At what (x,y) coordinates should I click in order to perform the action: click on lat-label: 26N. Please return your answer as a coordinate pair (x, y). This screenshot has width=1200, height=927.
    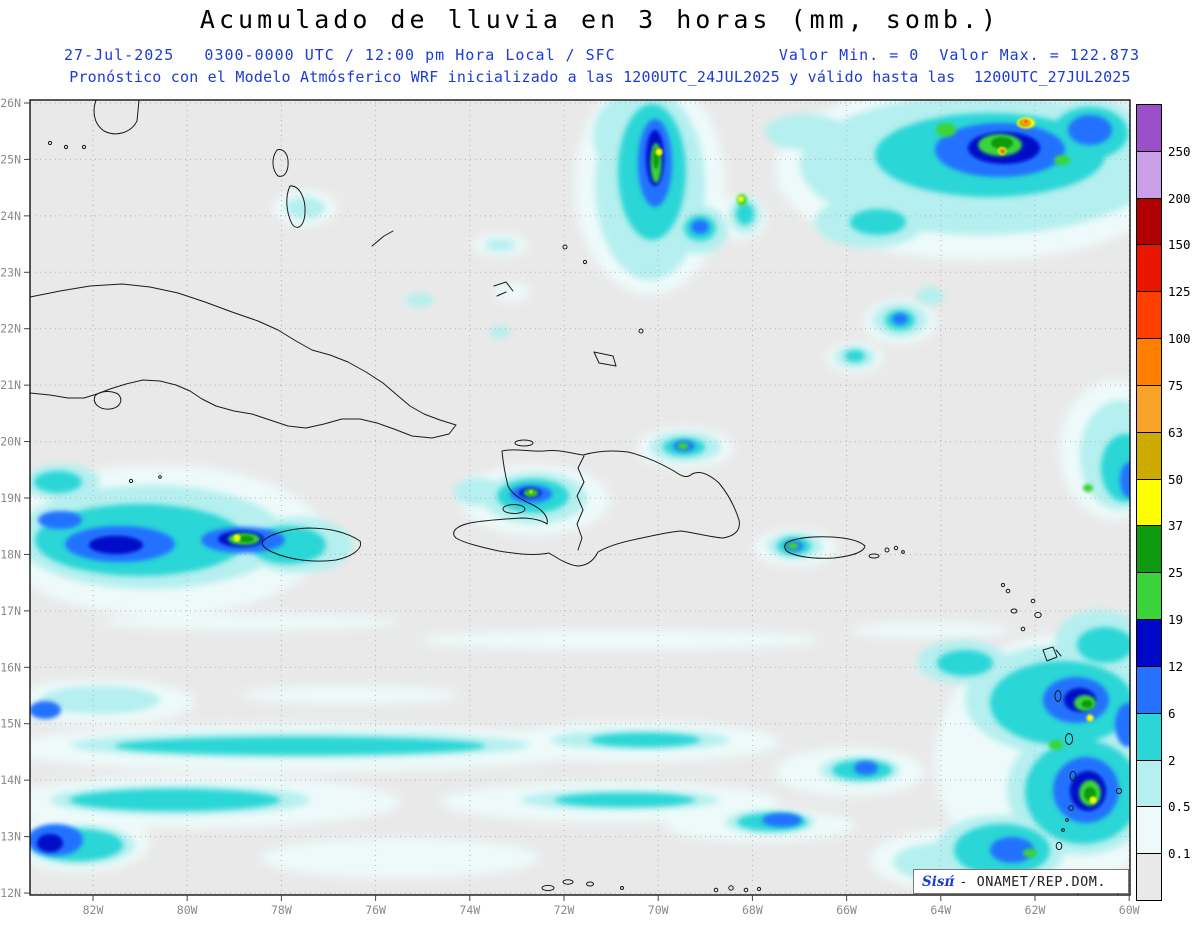
    Looking at the image, I should click on (10, 103).